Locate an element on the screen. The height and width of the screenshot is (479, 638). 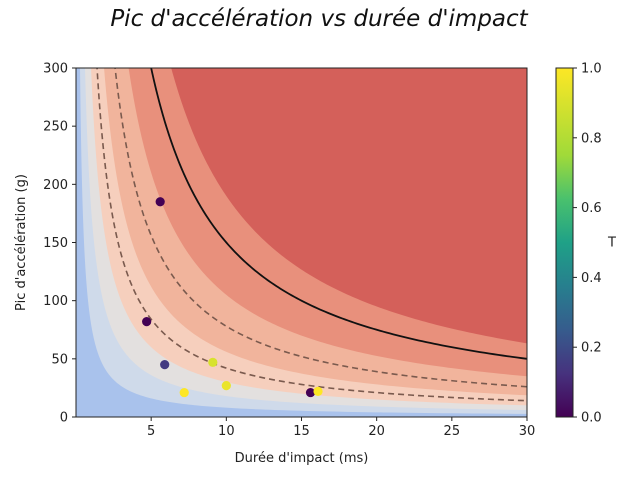
colorbar-tick-label: 0.0 is located at coordinates (591, 418).